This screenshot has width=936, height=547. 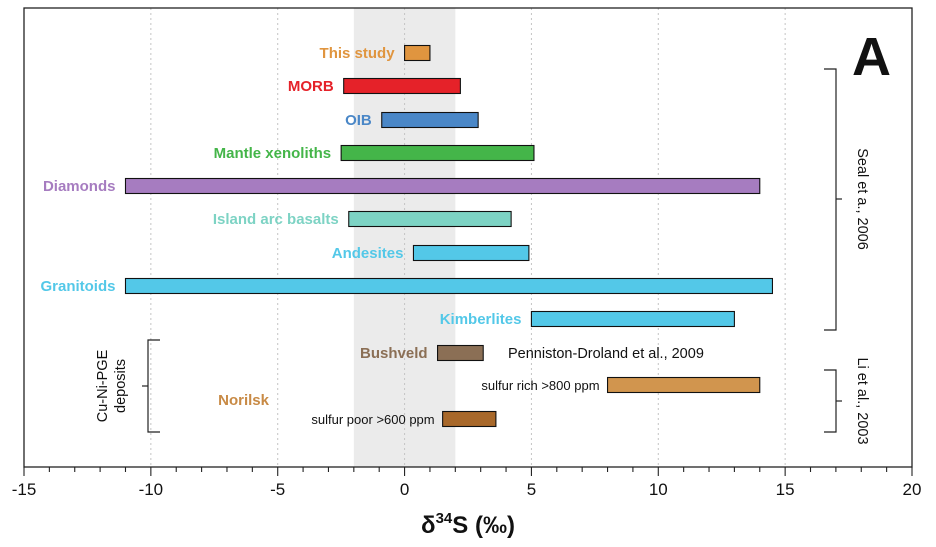 What do you see at coordinates (311, 86) in the screenshot?
I see `range-label: MORB` at bounding box center [311, 86].